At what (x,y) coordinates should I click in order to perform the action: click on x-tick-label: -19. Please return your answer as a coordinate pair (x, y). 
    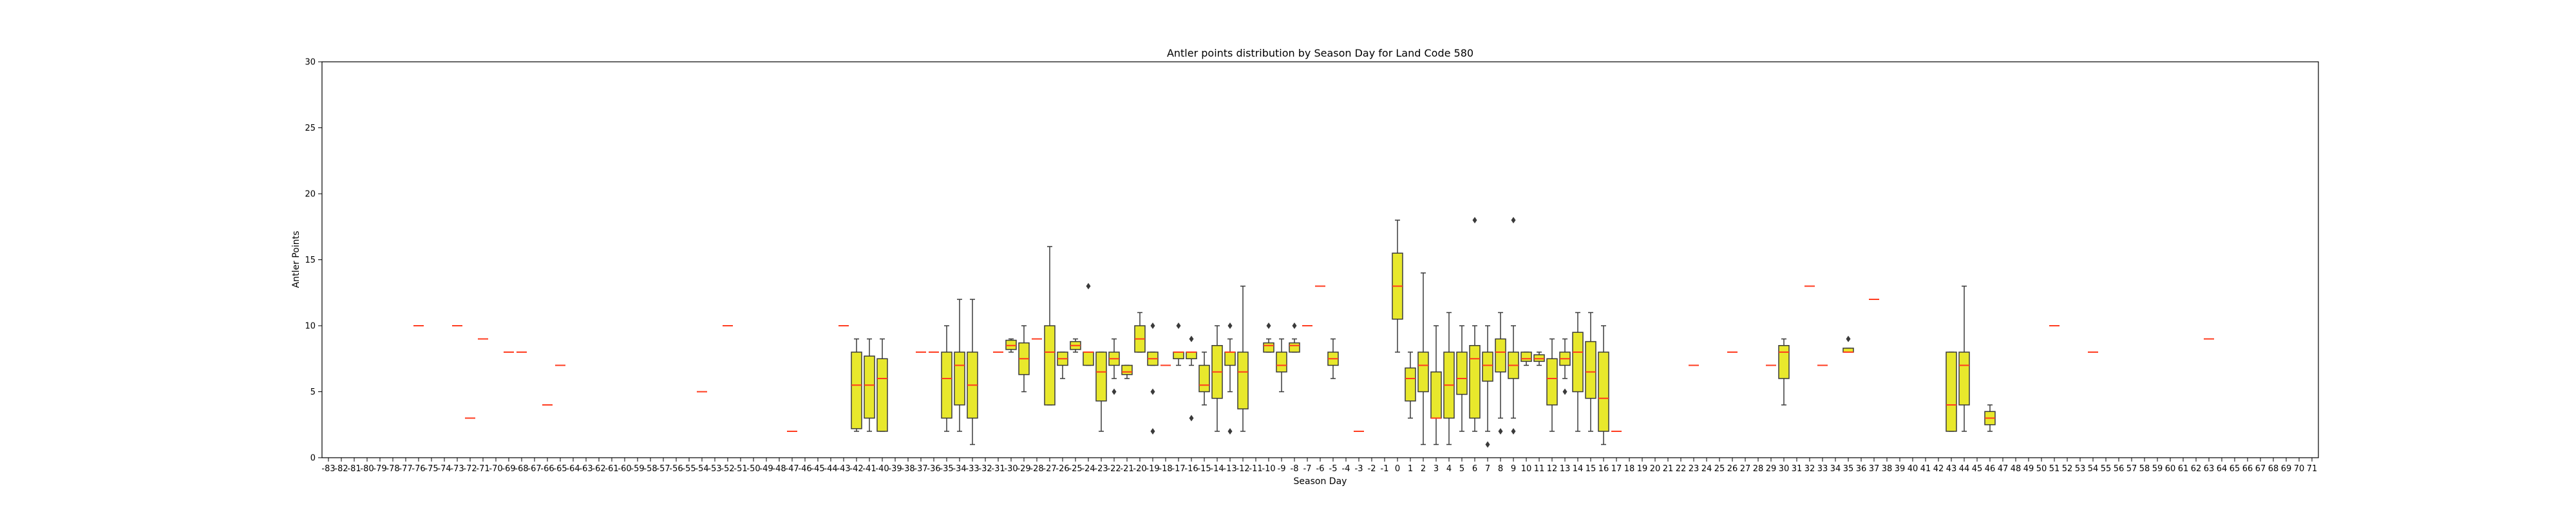
    Looking at the image, I should click on (1153, 469).